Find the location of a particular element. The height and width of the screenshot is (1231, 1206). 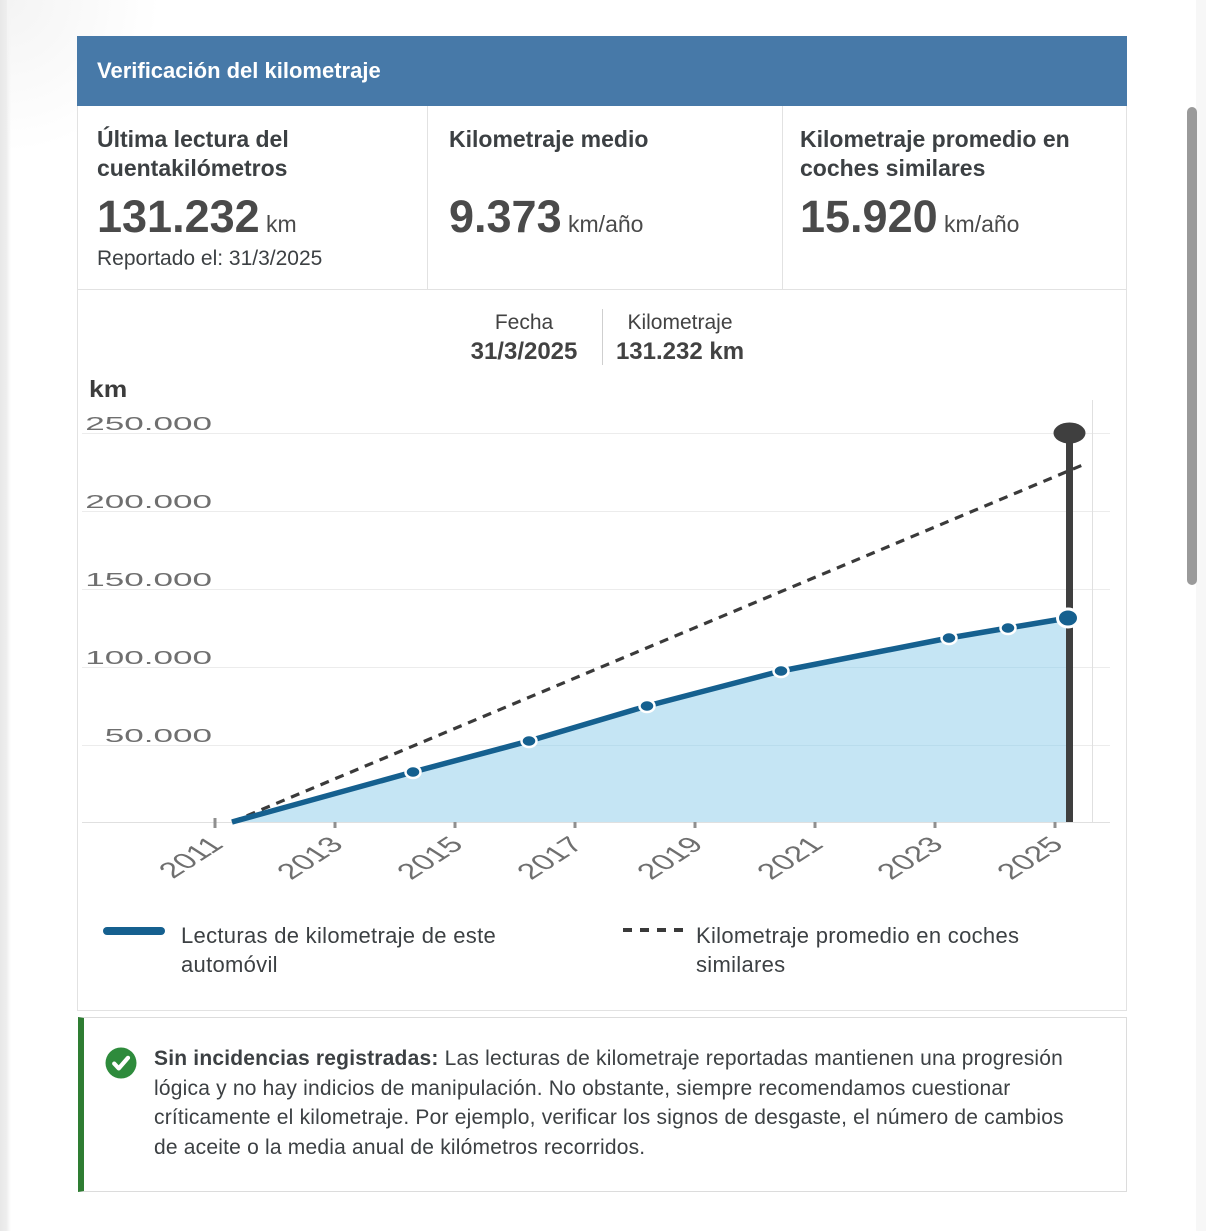

svg-text: 50.000 is located at coordinates (158, 736).